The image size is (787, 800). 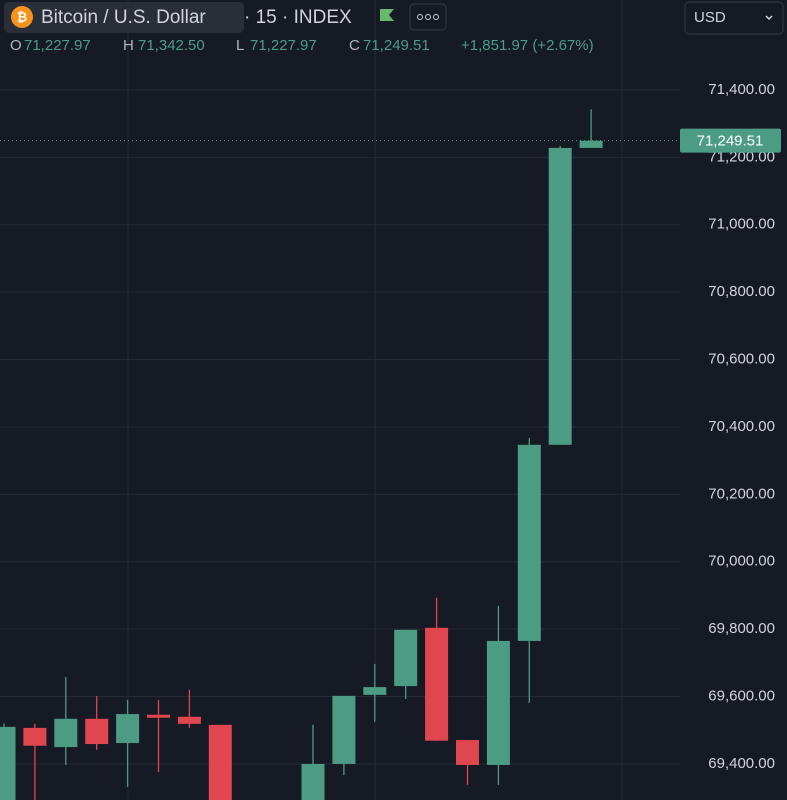 What do you see at coordinates (741, 224) in the screenshot?
I see `y-tick-label: 71,000.00` at bounding box center [741, 224].